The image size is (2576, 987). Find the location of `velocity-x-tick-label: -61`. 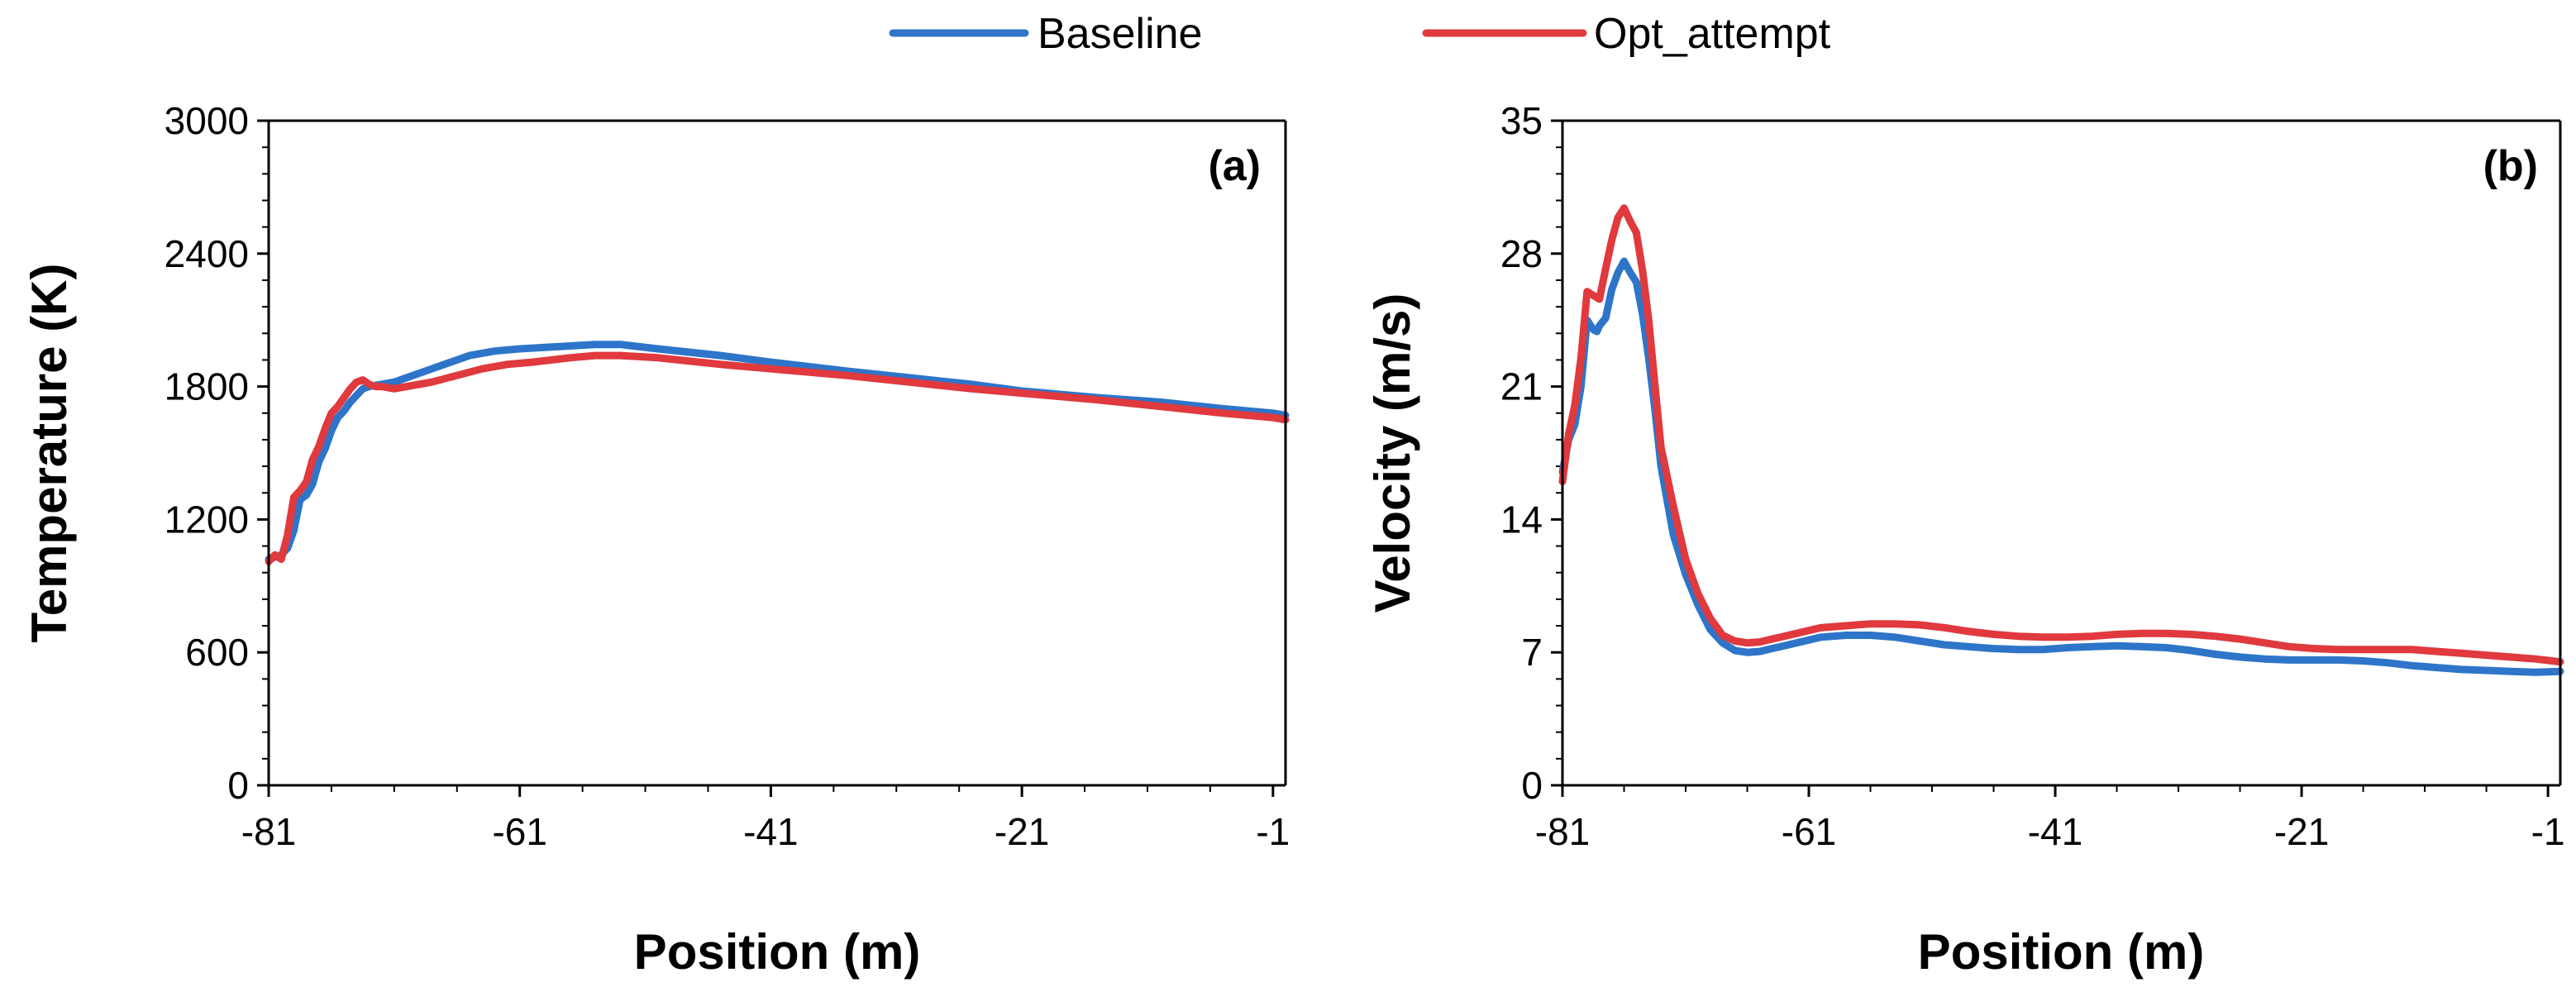

velocity-x-tick-label: -61 is located at coordinates (1809, 831).